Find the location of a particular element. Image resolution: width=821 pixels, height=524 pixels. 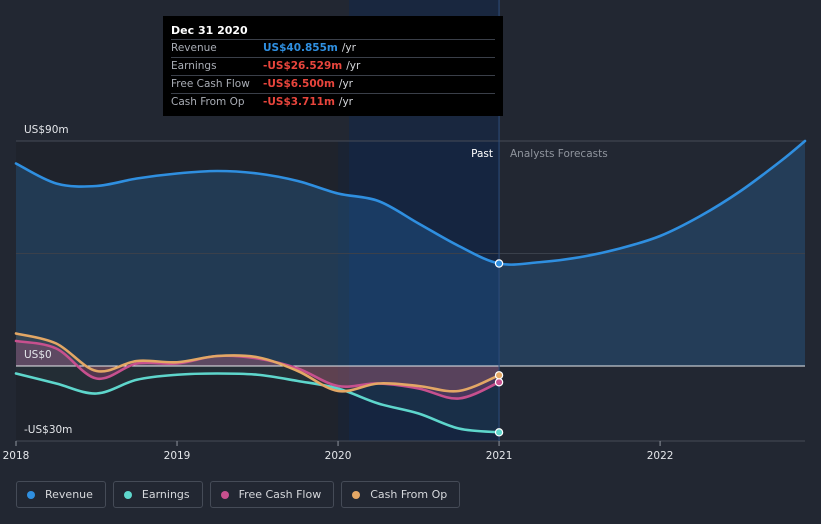

tooltip-row-free-cash-flow: Free Cash Flow -US$6.500m /yr is located at coordinates (333, 84).